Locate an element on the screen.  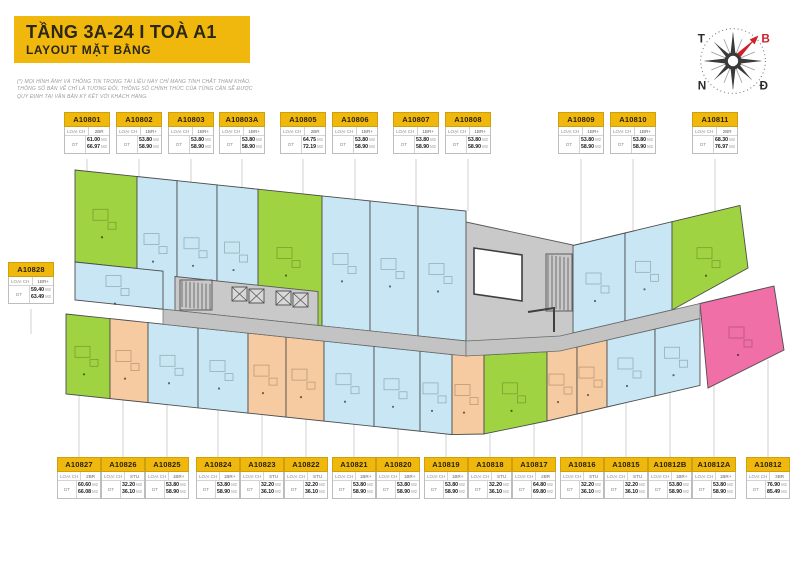
unit-code: A10824 is located at coordinates (218, 464).